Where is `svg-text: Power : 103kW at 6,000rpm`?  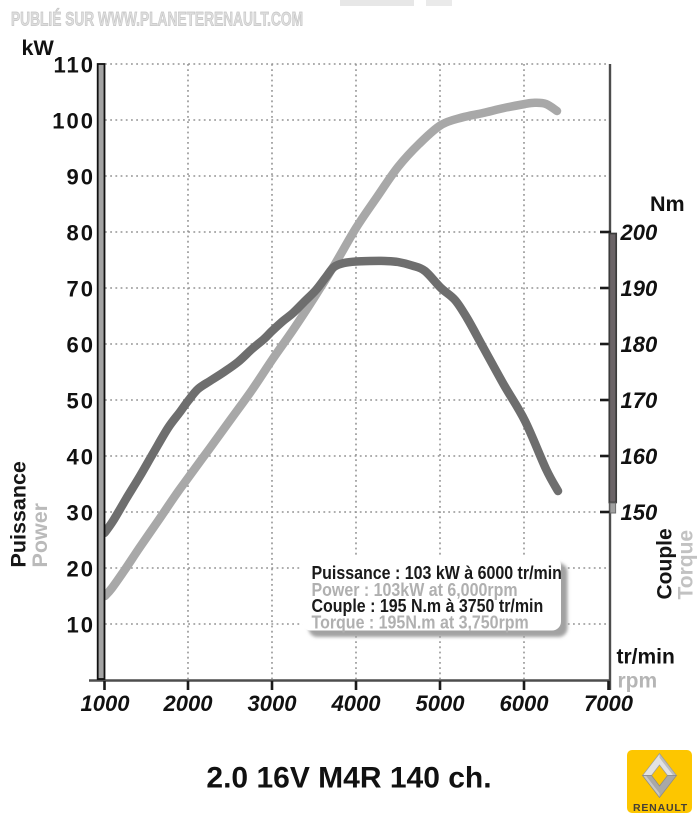
svg-text: Power : 103kW at 6,000rpm is located at coordinates (415, 590).